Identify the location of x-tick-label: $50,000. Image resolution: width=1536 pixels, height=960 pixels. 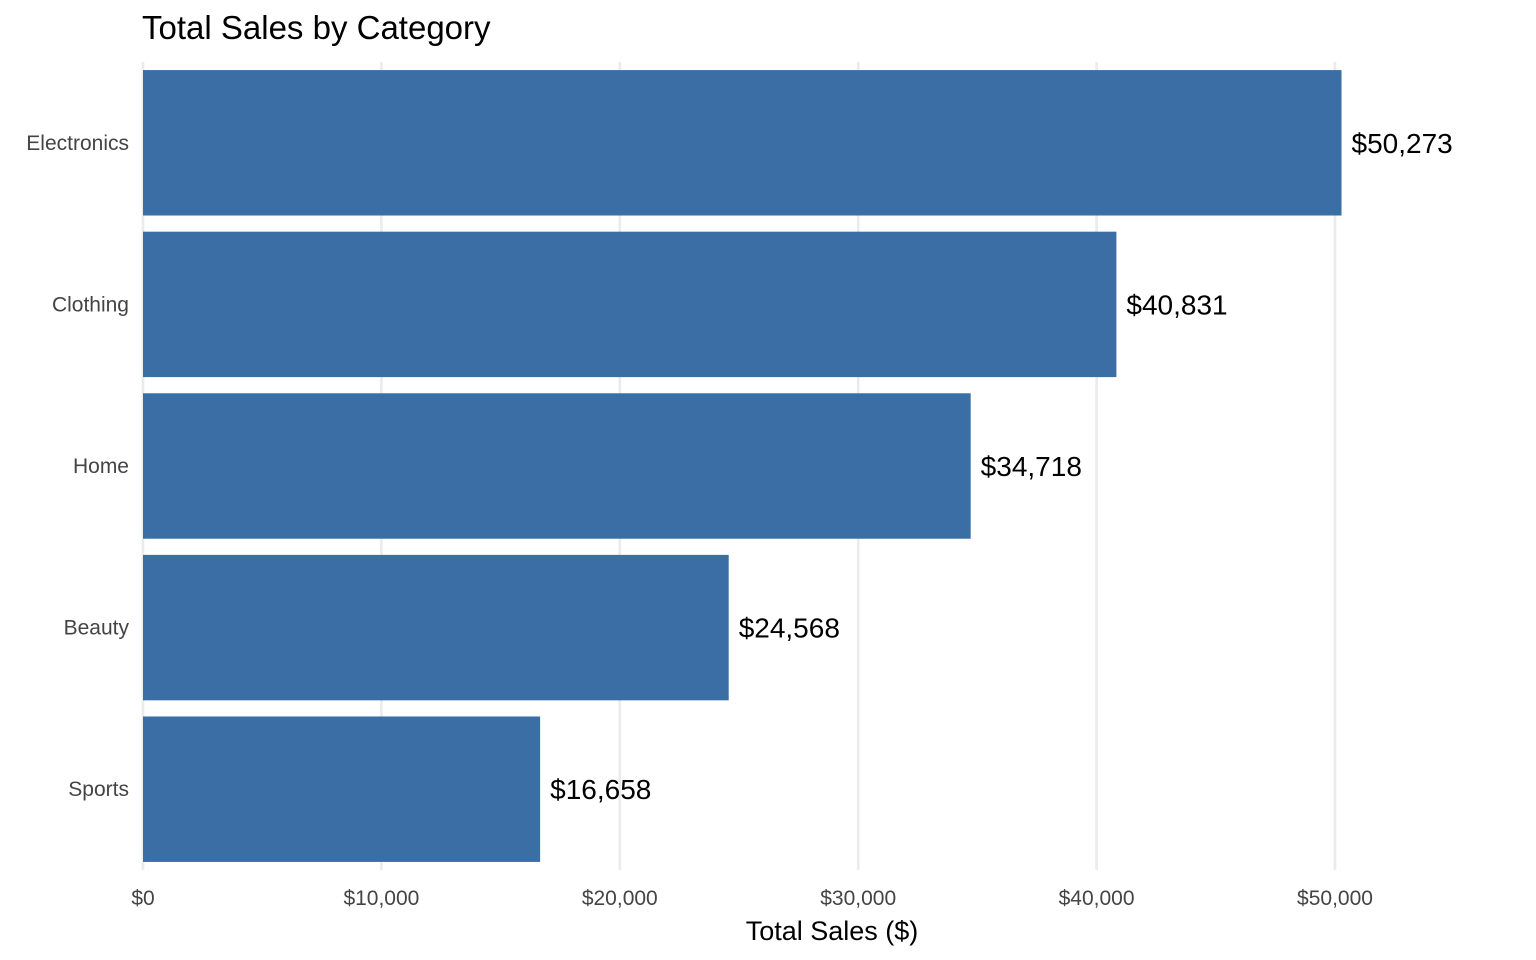
(1335, 898).